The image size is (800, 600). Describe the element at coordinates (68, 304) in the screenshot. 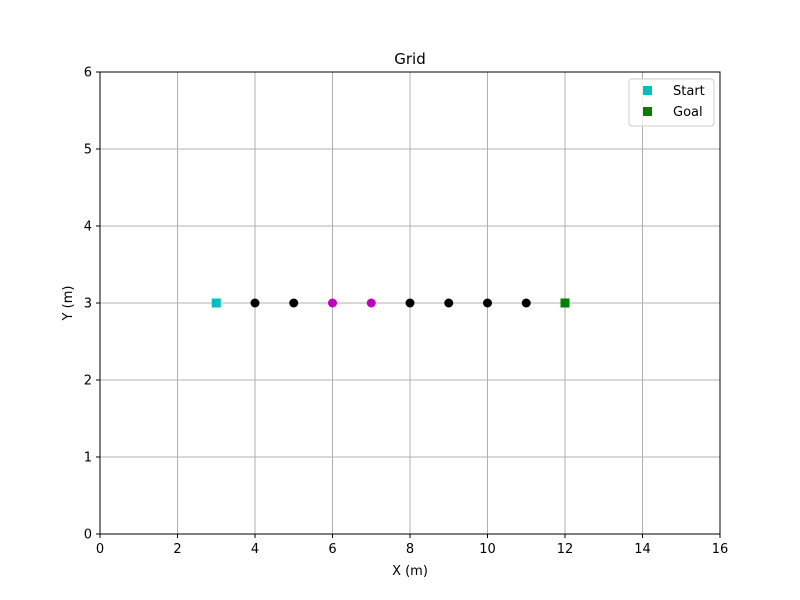

I see `y-axis-label: Y (m)` at that location.